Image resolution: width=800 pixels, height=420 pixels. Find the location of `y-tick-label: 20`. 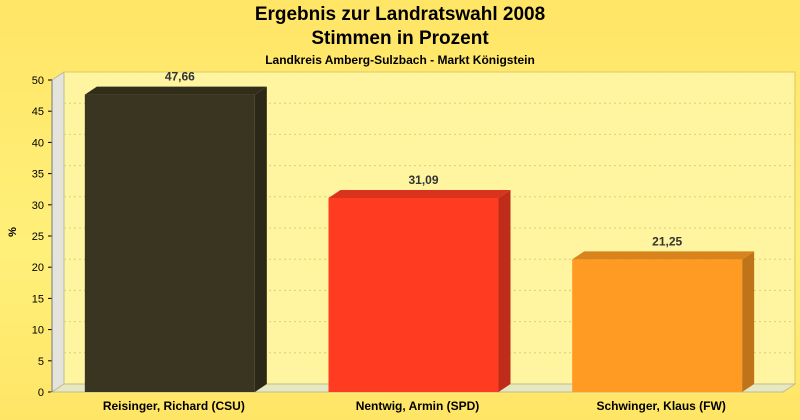

y-tick-label: 20 is located at coordinates (38, 268).